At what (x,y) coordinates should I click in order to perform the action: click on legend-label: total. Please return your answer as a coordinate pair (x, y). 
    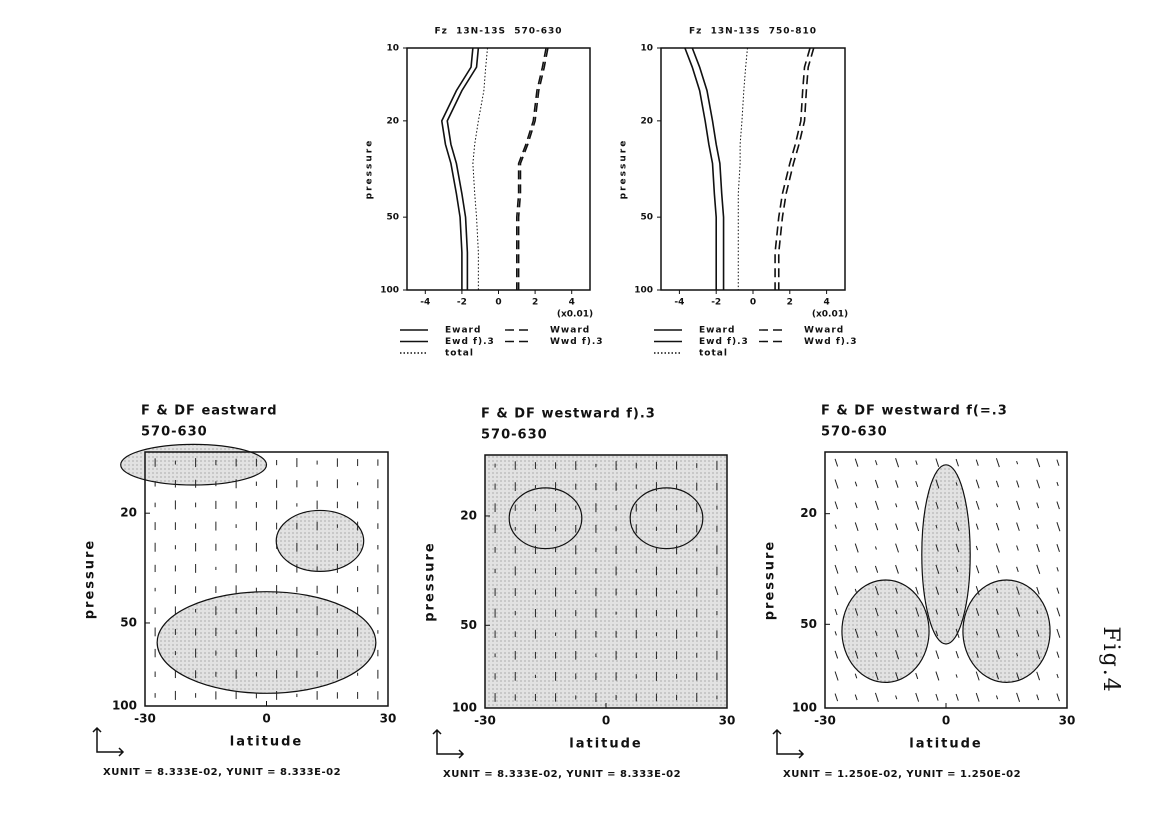
    Looking at the image, I should click on (713, 354).